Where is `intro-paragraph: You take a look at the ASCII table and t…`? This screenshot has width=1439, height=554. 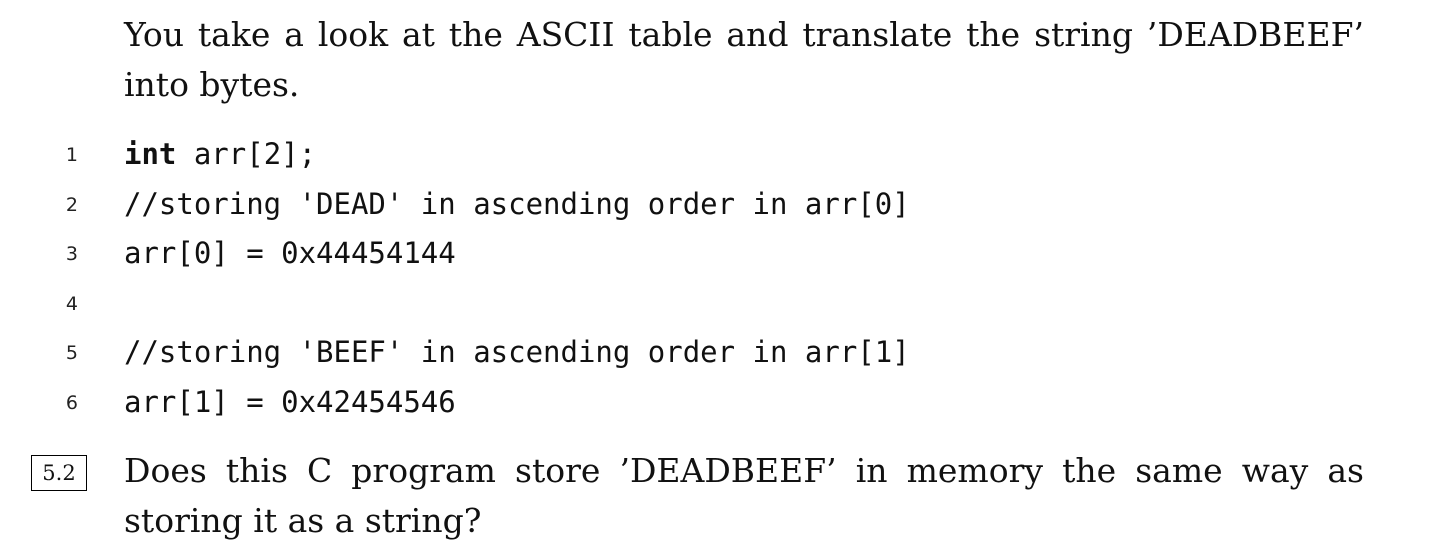 intro-paragraph: You take a look at the ASCII table and t… is located at coordinates (744, 59).